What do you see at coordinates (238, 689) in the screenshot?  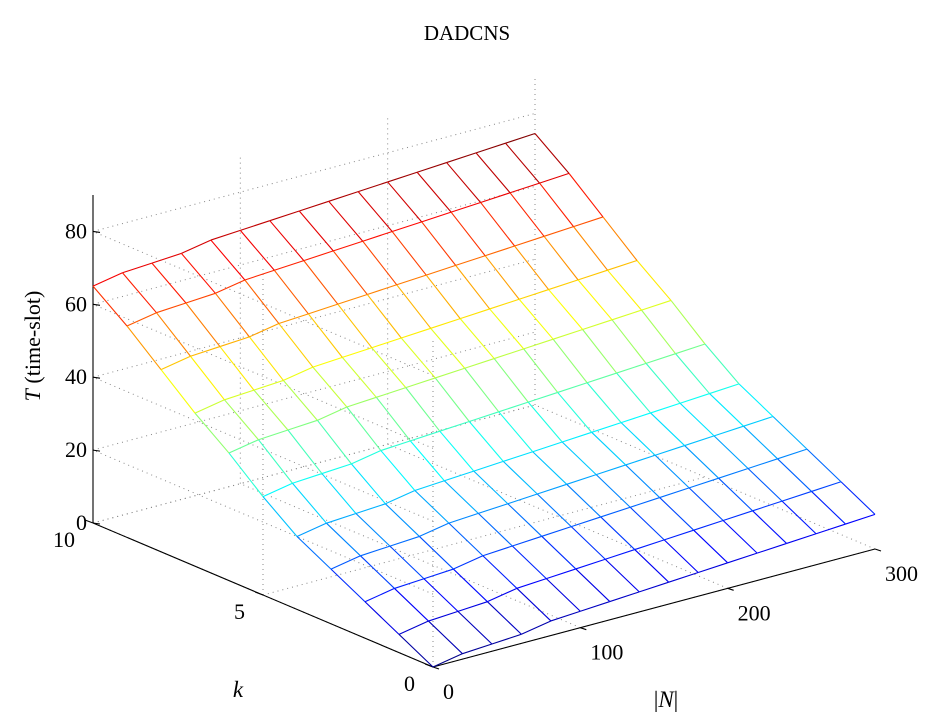 I see `y-axis-label: k` at bounding box center [238, 689].